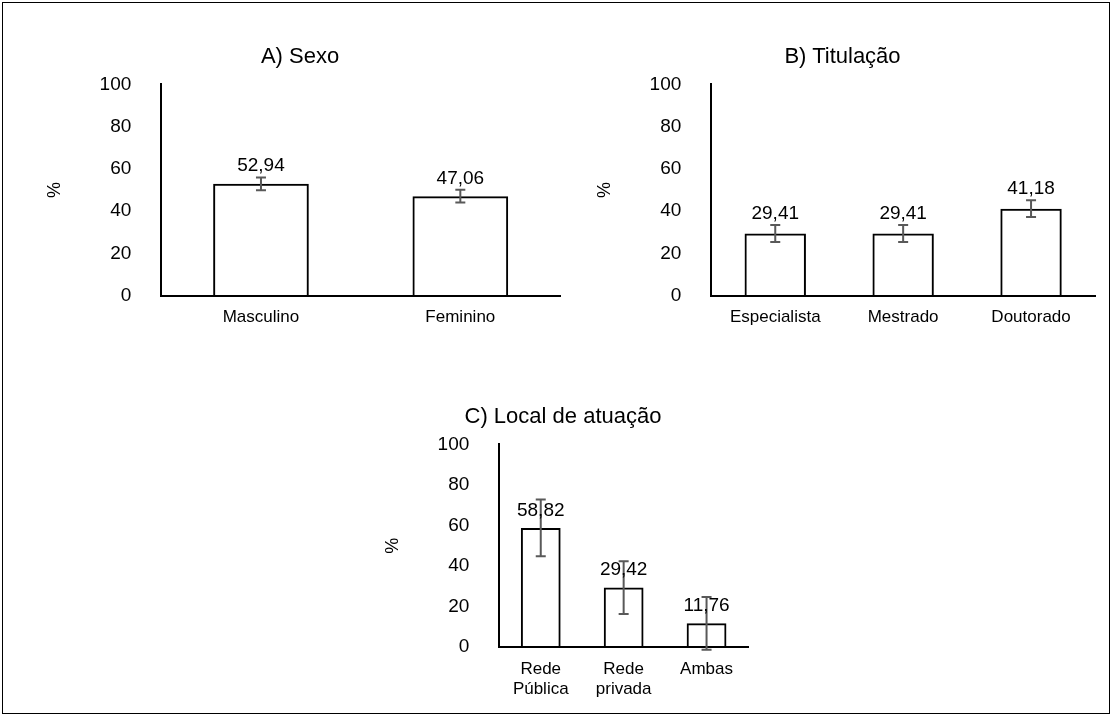 The height and width of the screenshot is (717, 1114). Describe the element at coordinates (903, 317) in the screenshot. I see `x-tick-label: Mestrado` at that location.